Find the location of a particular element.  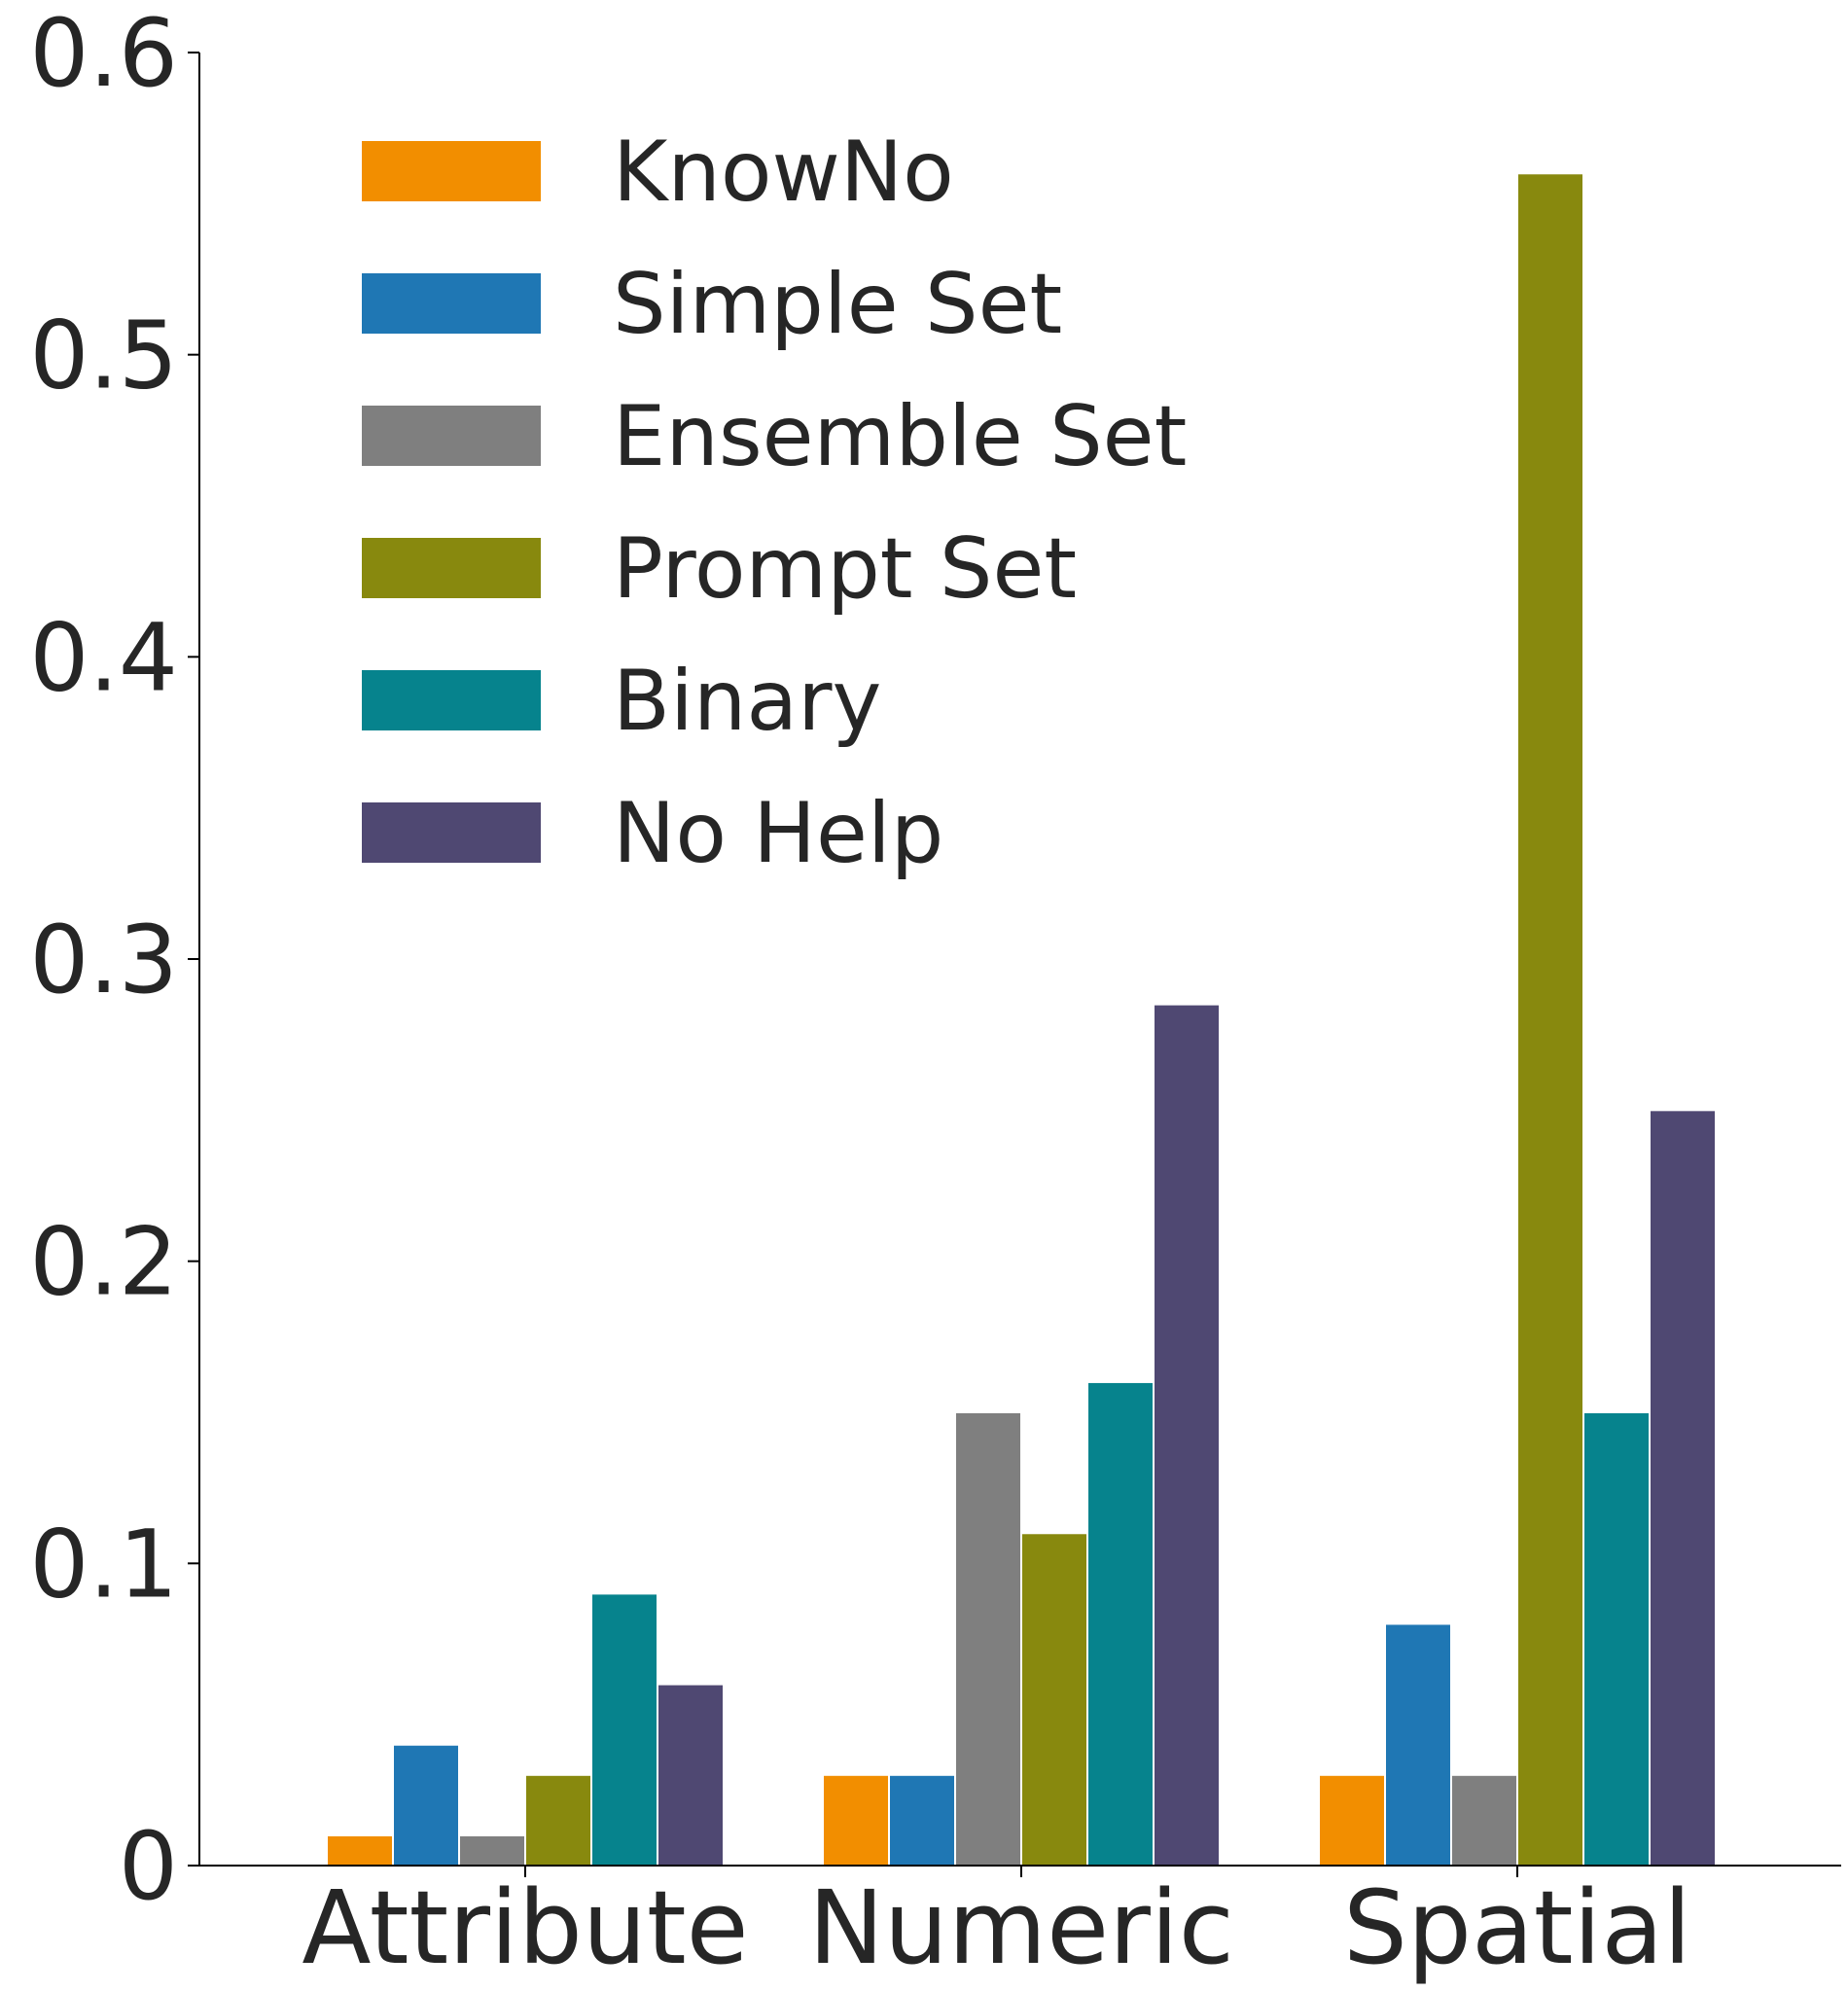

bar-spatial-no-help is located at coordinates (1683, 1488).